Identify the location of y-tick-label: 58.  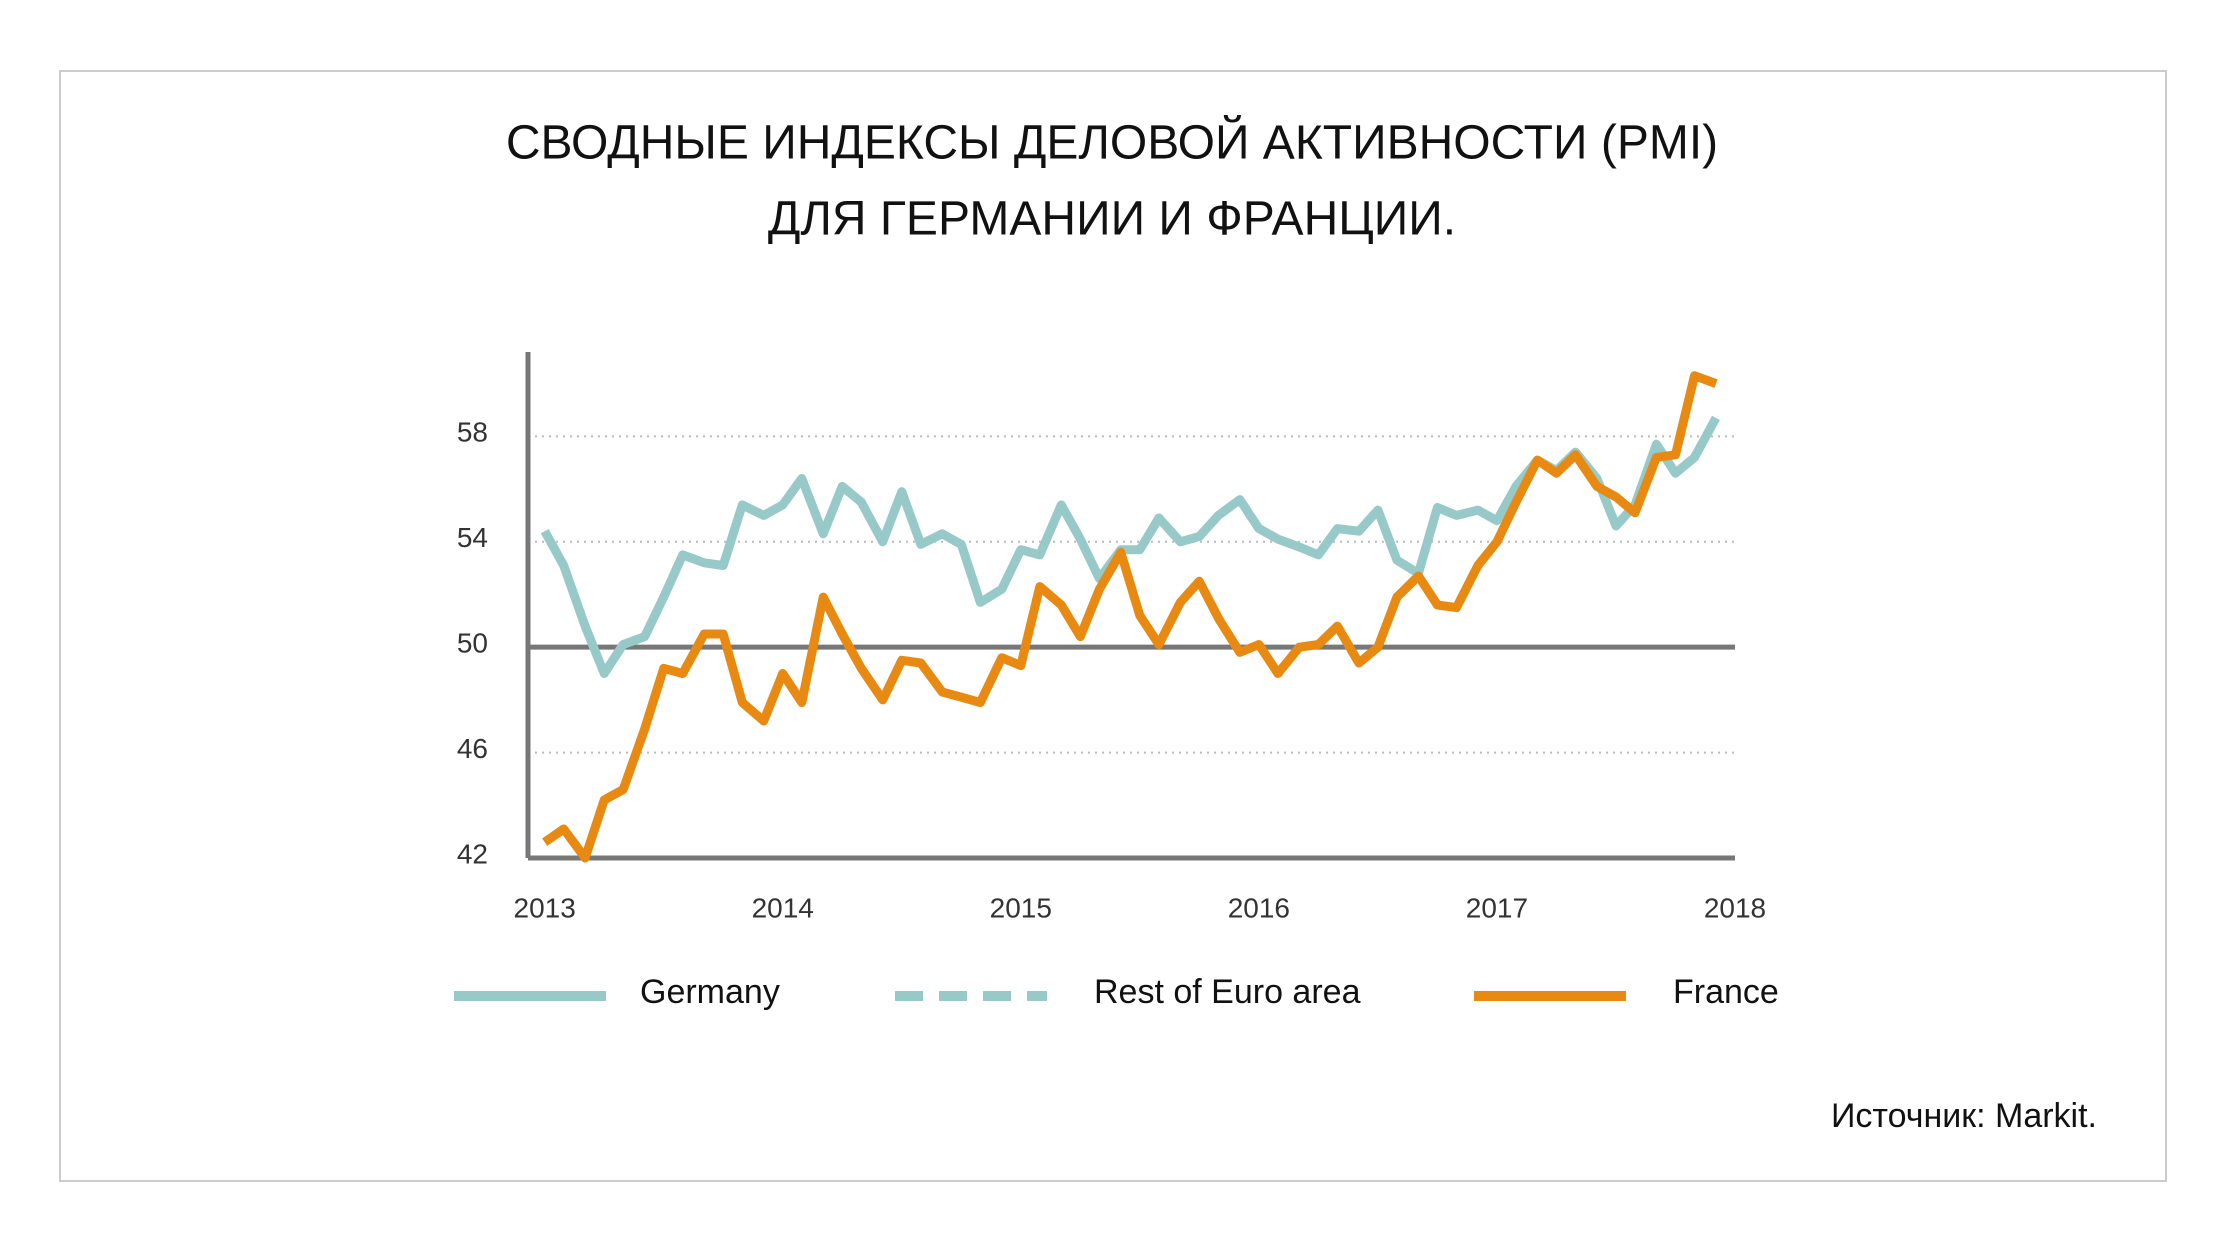
(472, 432).